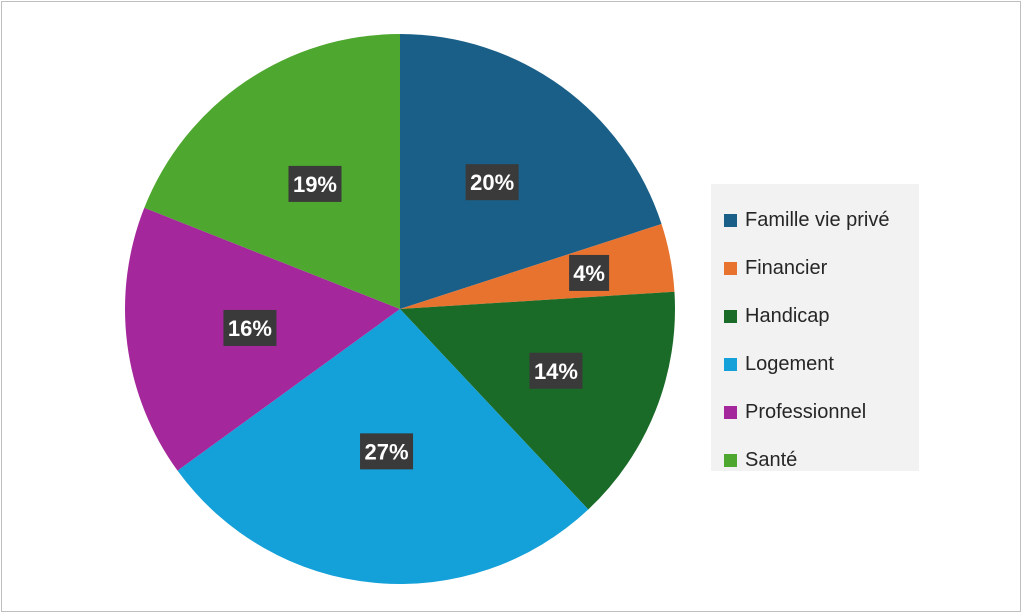  I want to click on data-label-text-professionnel: 16%, so click(250, 328).